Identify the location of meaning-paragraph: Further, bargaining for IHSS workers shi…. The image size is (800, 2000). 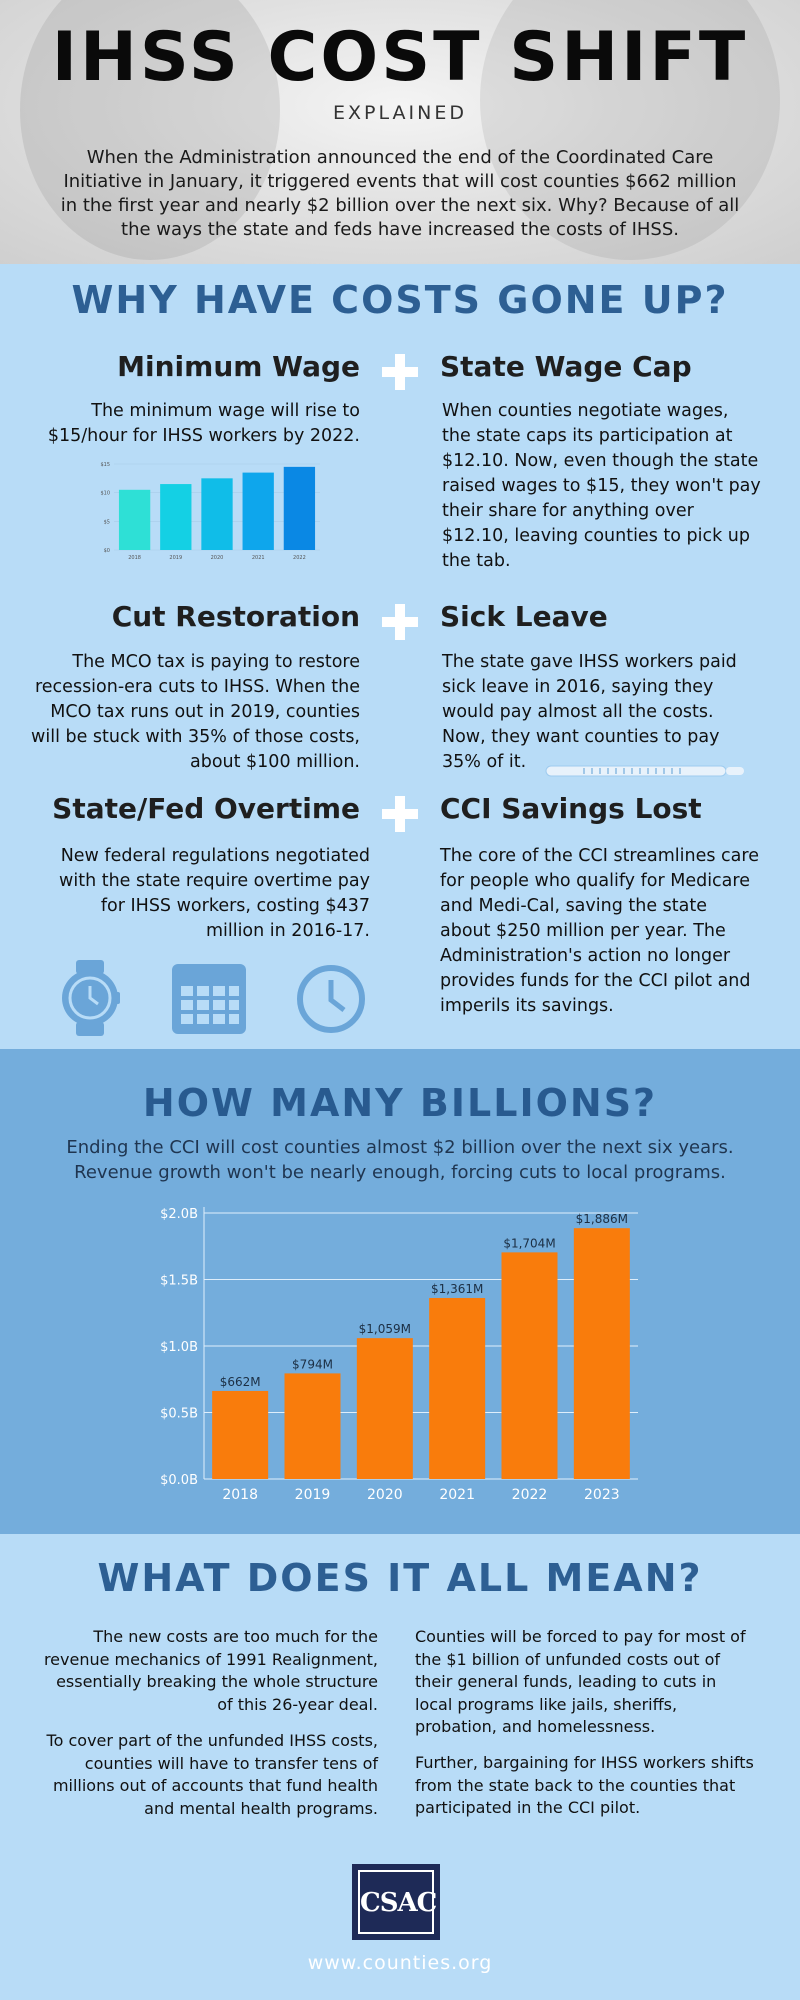
(584, 1785).